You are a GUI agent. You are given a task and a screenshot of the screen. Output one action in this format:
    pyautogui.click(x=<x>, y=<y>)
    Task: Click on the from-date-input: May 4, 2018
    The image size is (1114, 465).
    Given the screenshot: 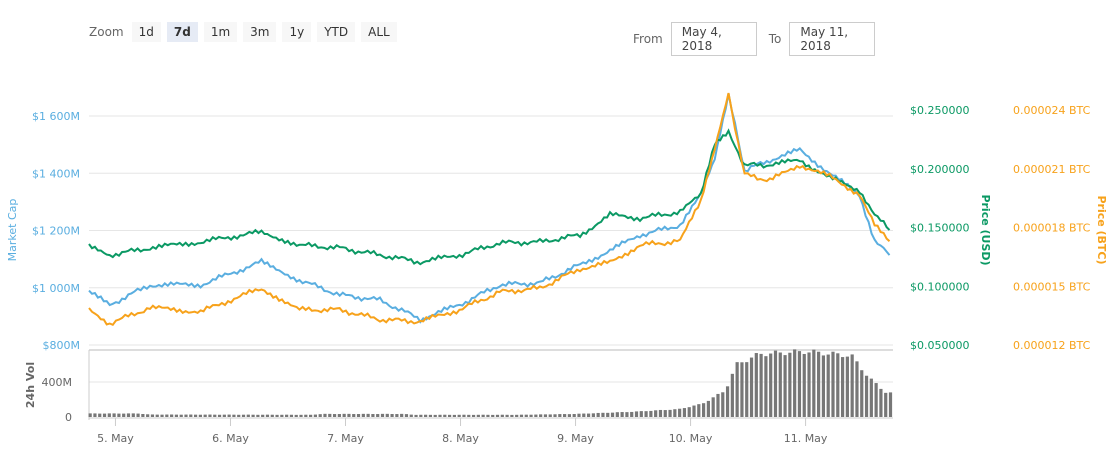 What is the action you would take?
    pyautogui.click(x=713, y=39)
    